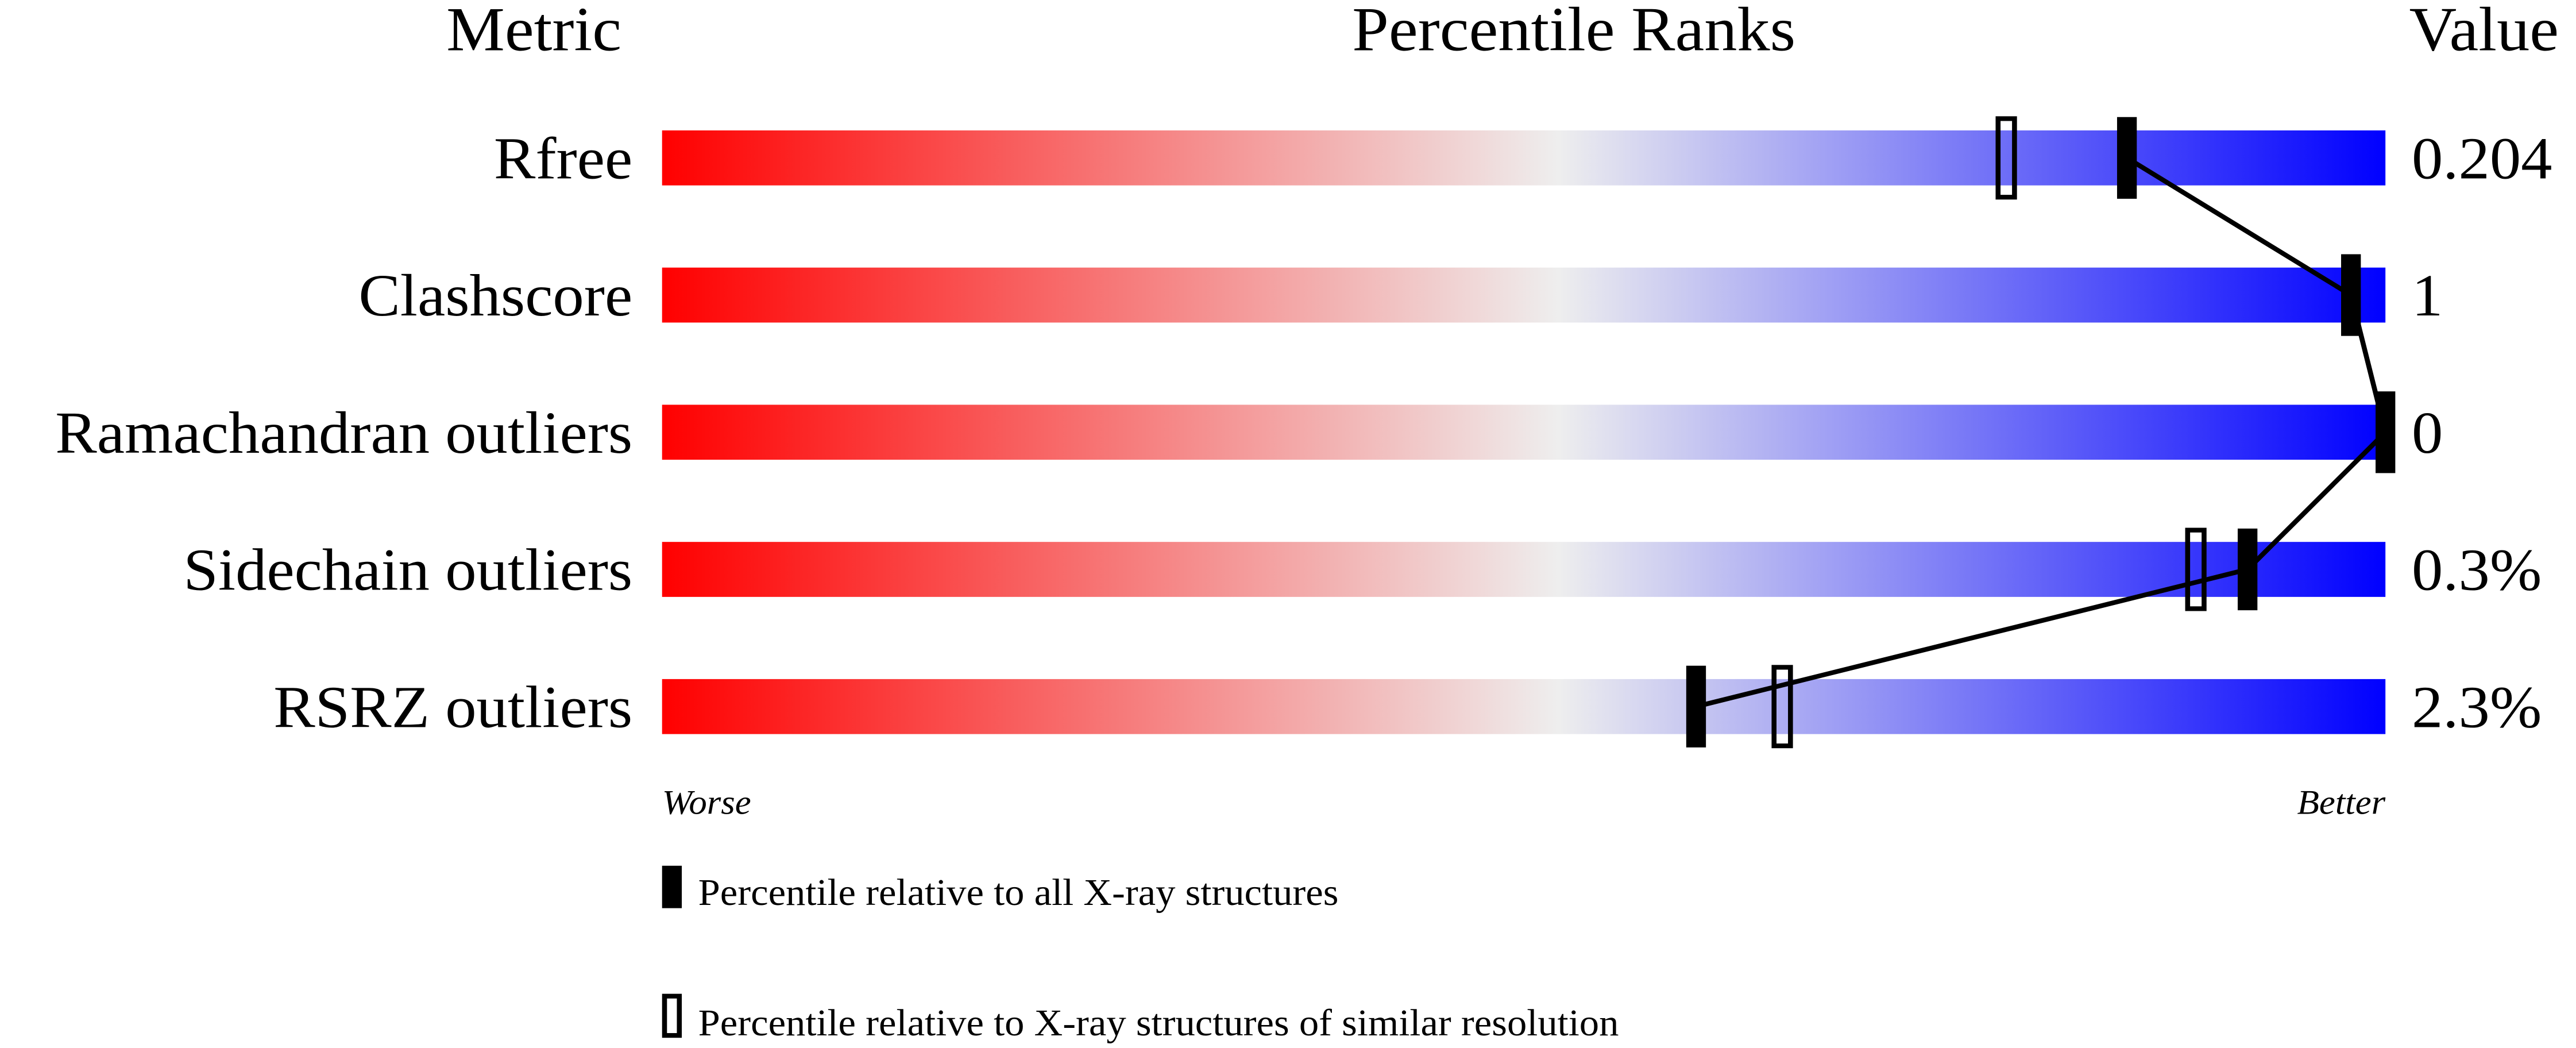 The height and width of the screenshot is (1048, 2576). Describe the element at coordinates (1524, 569) in the screenshot. I see `bar-sidechain-outliers` at that location.